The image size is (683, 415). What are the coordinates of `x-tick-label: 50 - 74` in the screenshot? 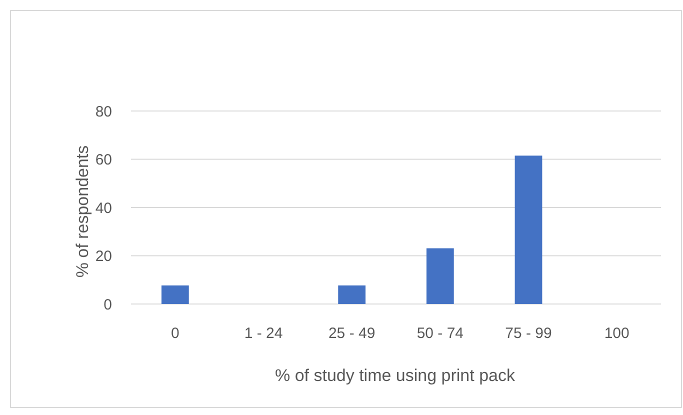 It's located at (440, 333).